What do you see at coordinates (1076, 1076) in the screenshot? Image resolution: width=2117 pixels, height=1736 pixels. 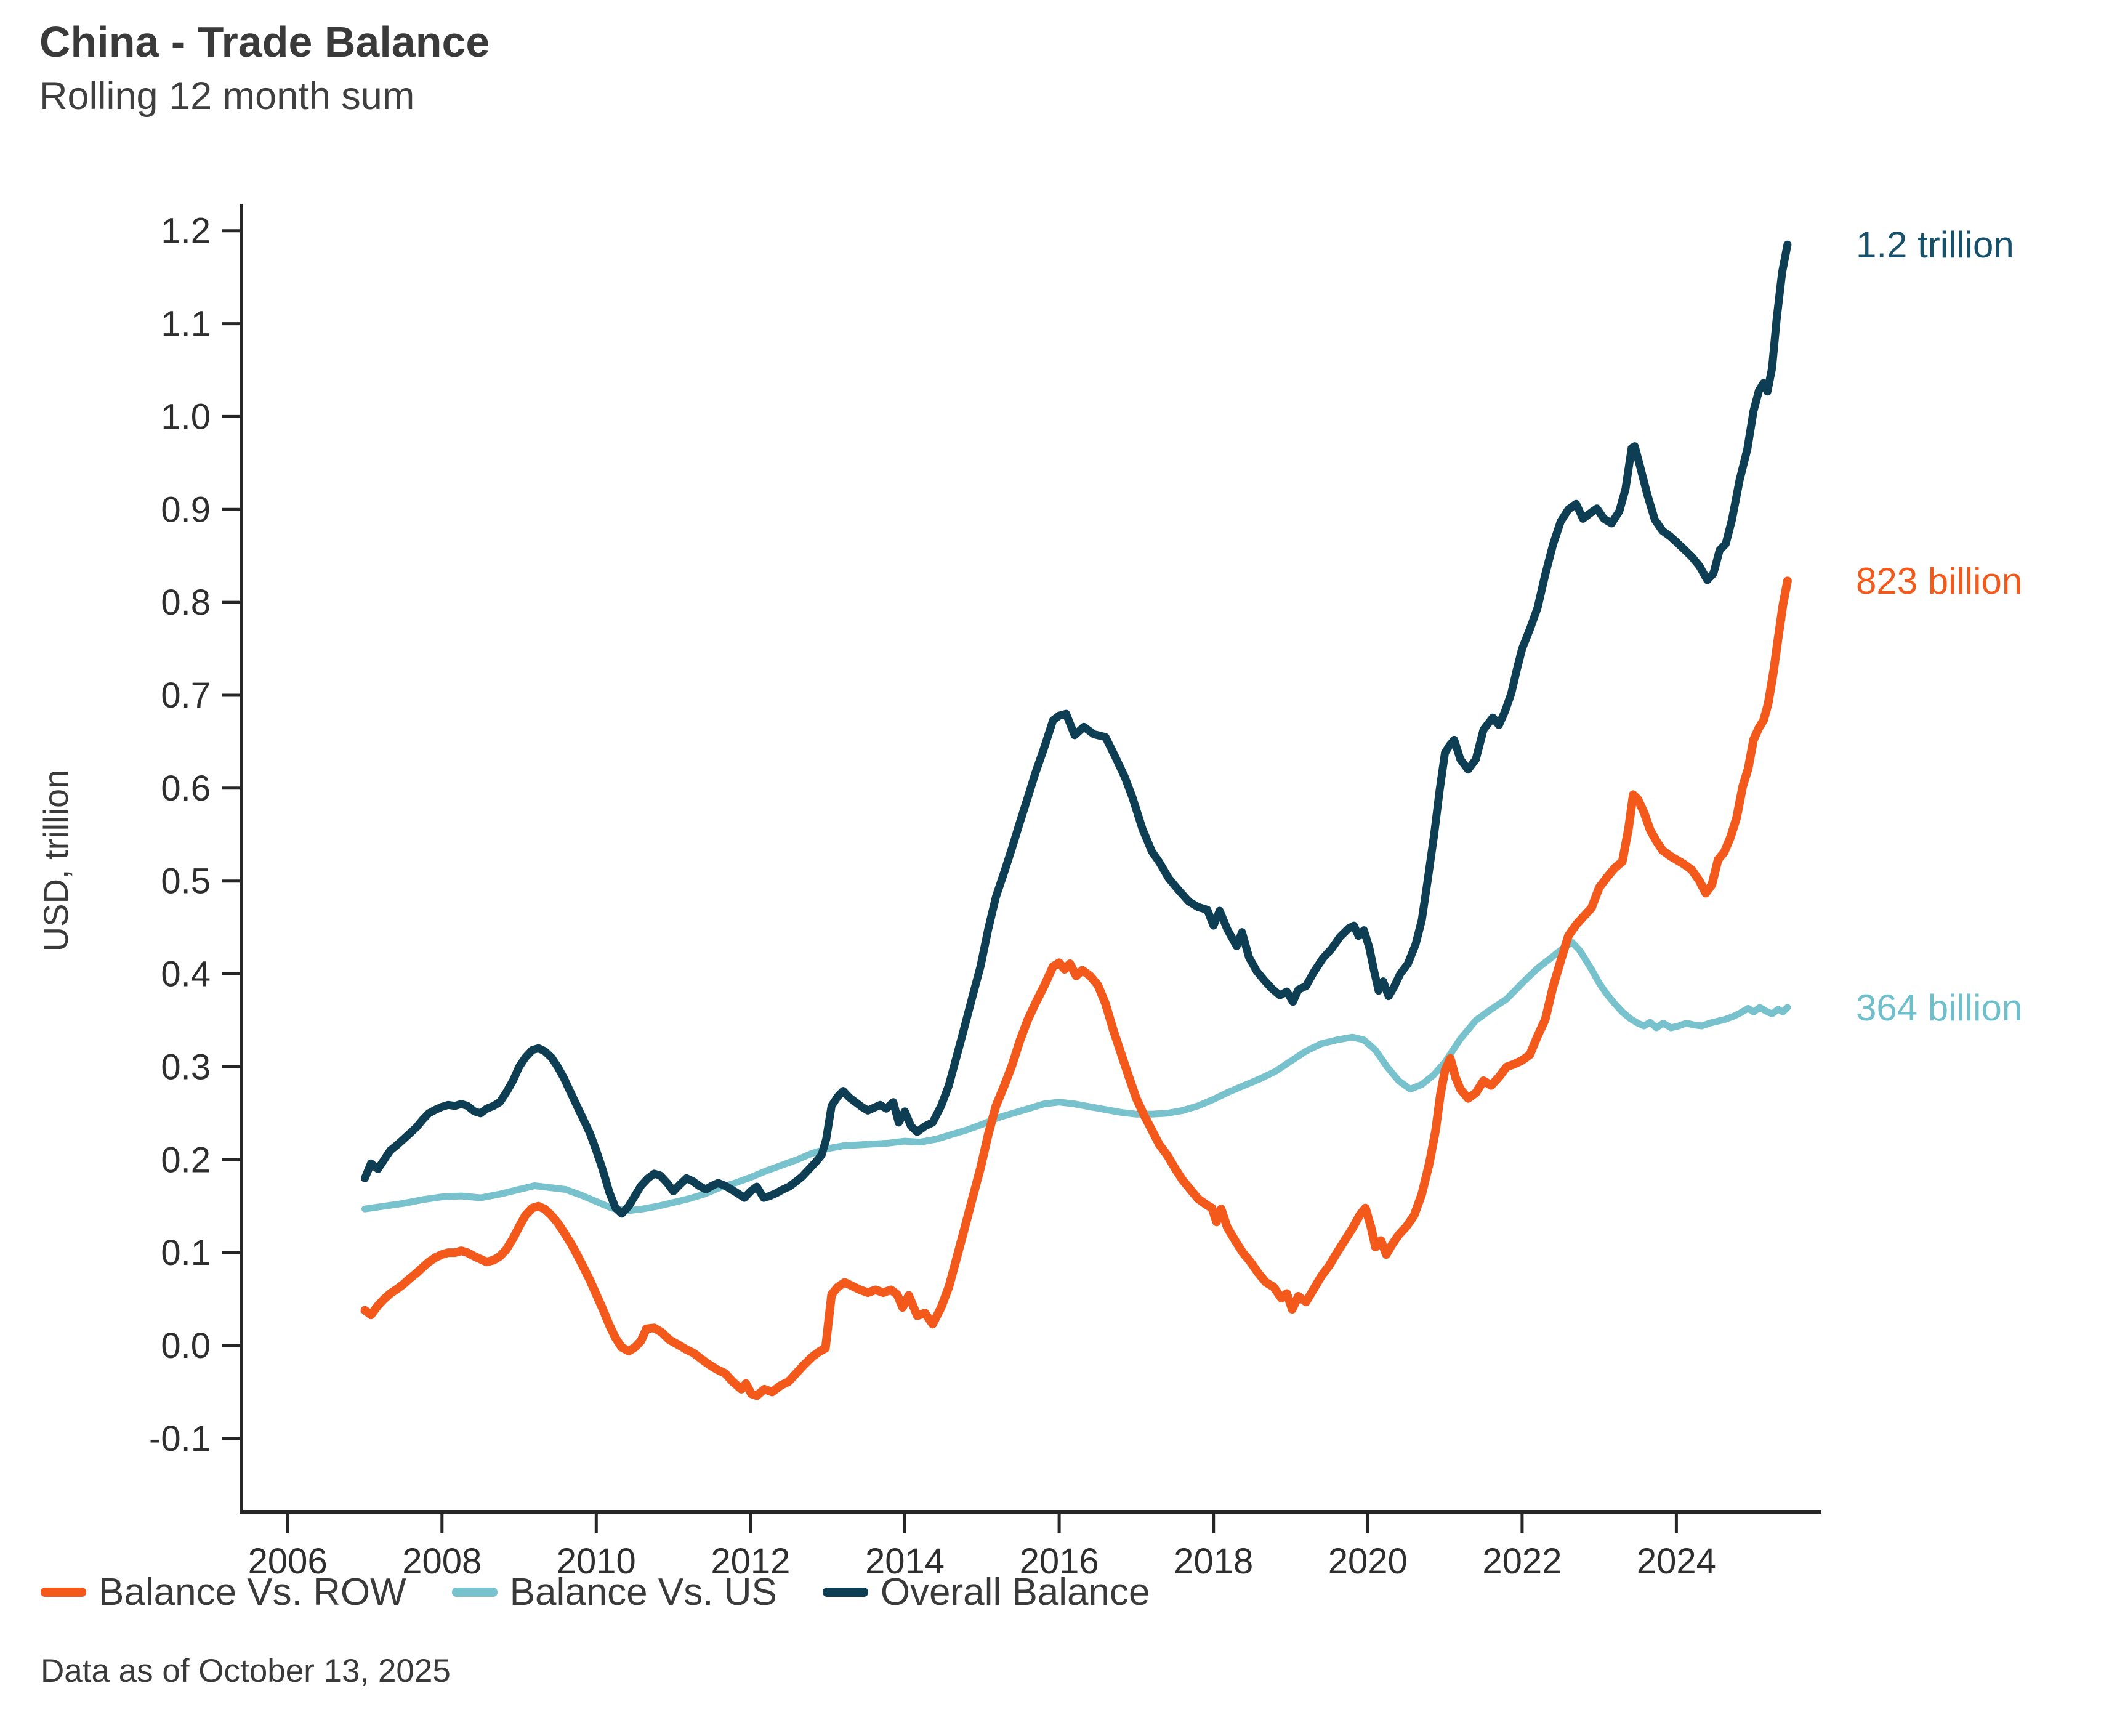 I see `series-line-balance-vs-us` at bounding box center [1076, 1076].